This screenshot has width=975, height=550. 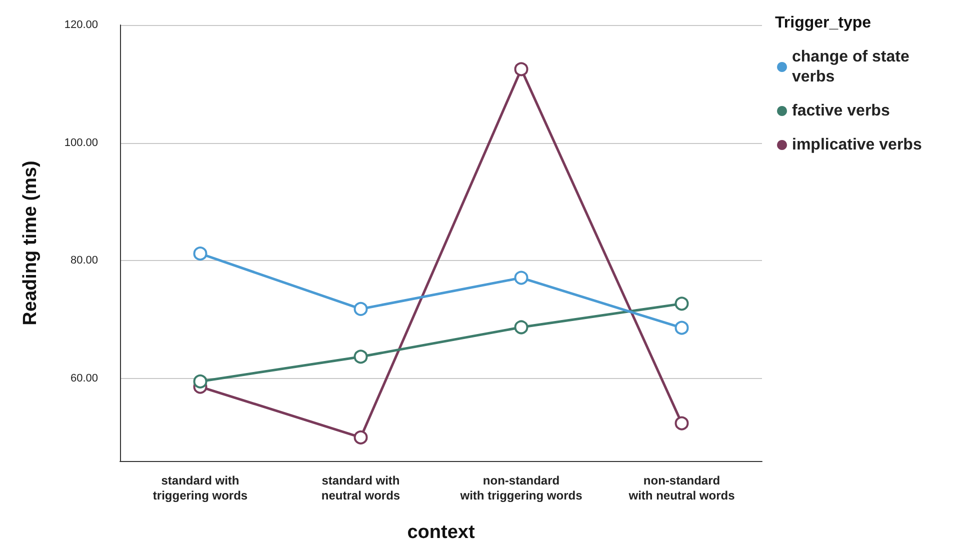 What do you see at coordinates (30, 243) in the screenshot?
I see `y-axis-title: Reading time (ms)` at bounding box center [30, 243].